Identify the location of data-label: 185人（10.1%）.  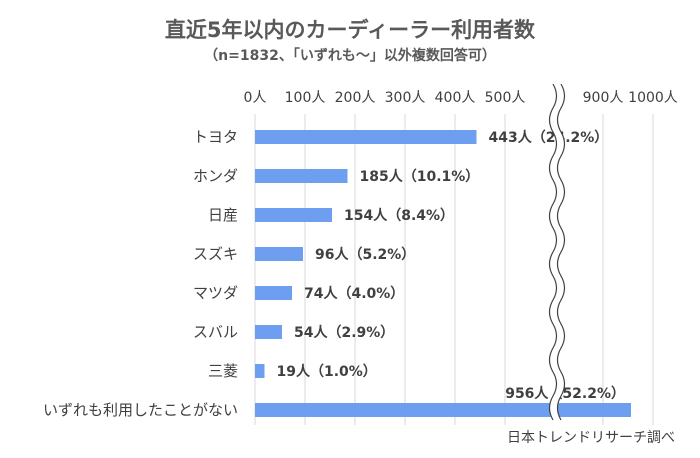
(420, 176).